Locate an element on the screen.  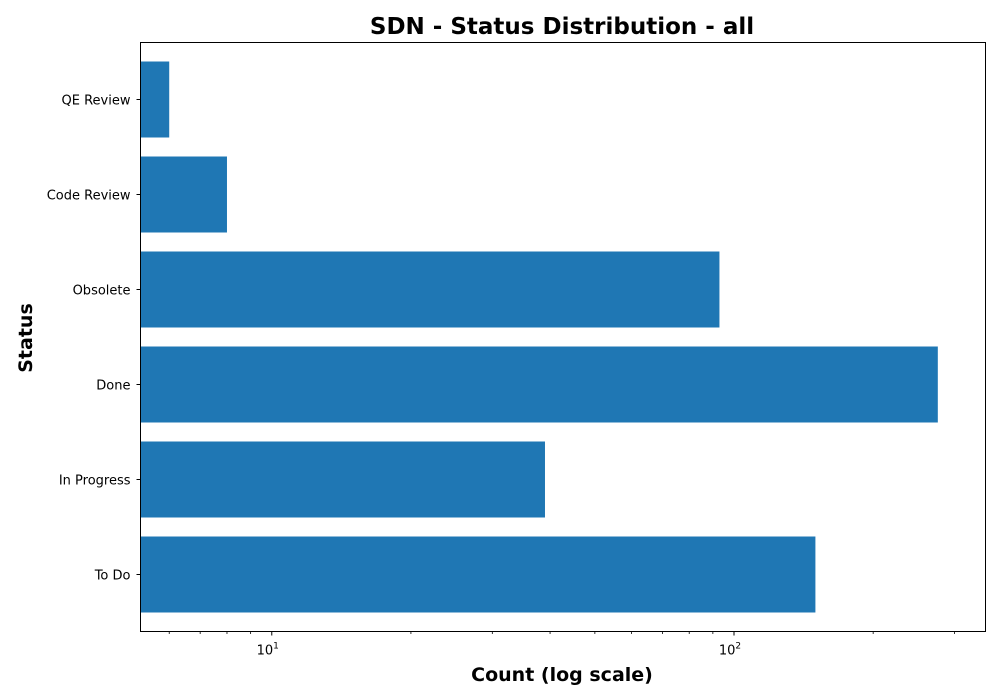
y-tick-label: In Progress is located at coordinates (95, 481).